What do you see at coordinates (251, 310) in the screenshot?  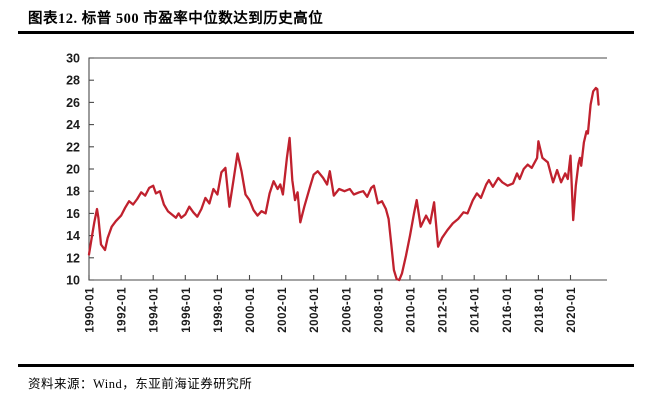 I see `svg-text: 2000-01` at bounding box center [251, 310].